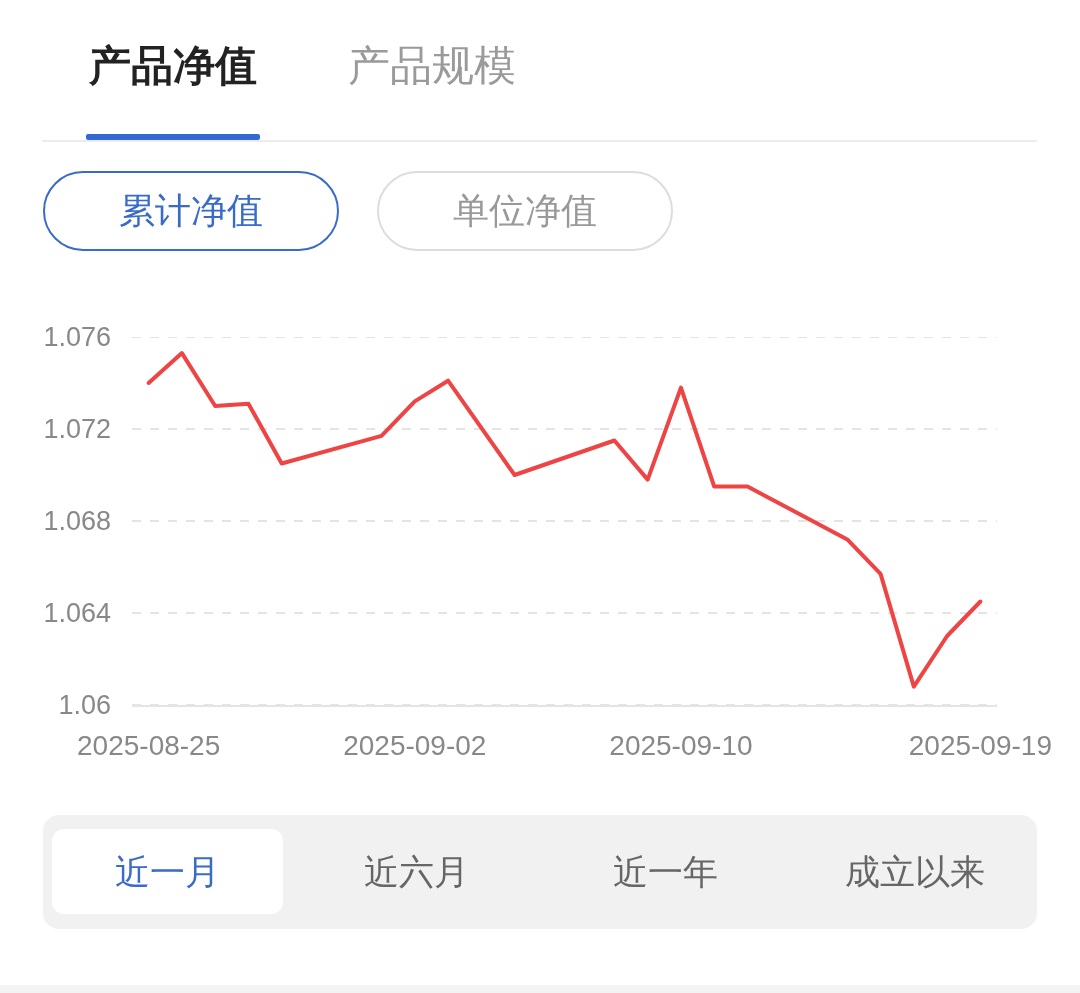 The width and height of the screenshot is (1080, 993). What do you see at coordinates (191, 211) in the screenshot?
I see `toggle-button: 累计净值` at bounding box center [191, 211].